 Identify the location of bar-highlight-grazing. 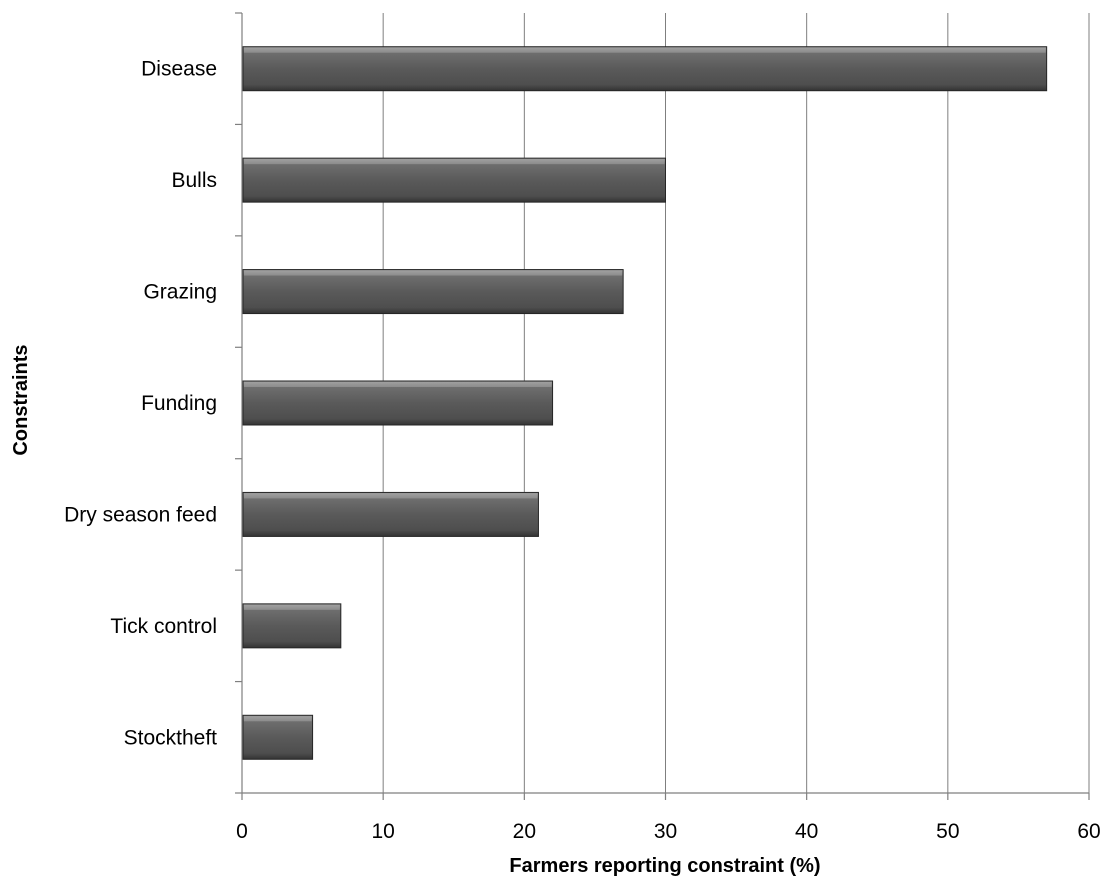
(433, 273).